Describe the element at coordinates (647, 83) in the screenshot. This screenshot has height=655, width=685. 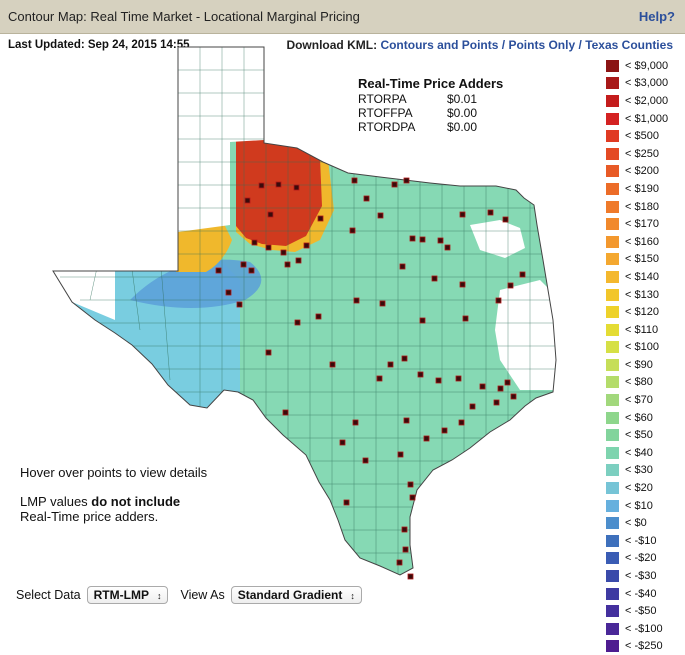
I see `legend-label: < $3,000` at that location.